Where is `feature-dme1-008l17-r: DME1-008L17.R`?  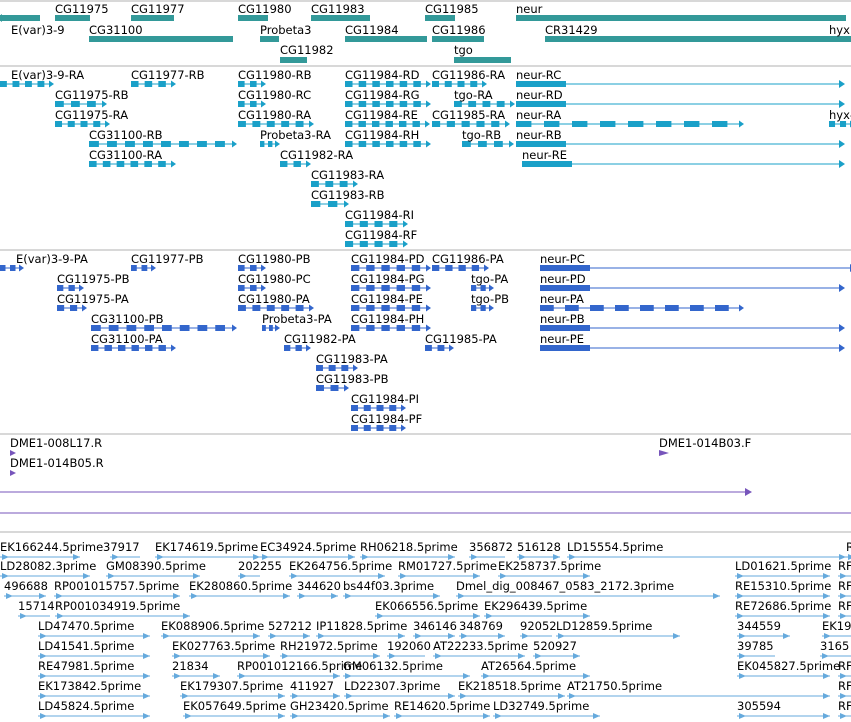
feature-dme1-008l17-r: DME1-008L17.R is located at coordinates (56, 446).